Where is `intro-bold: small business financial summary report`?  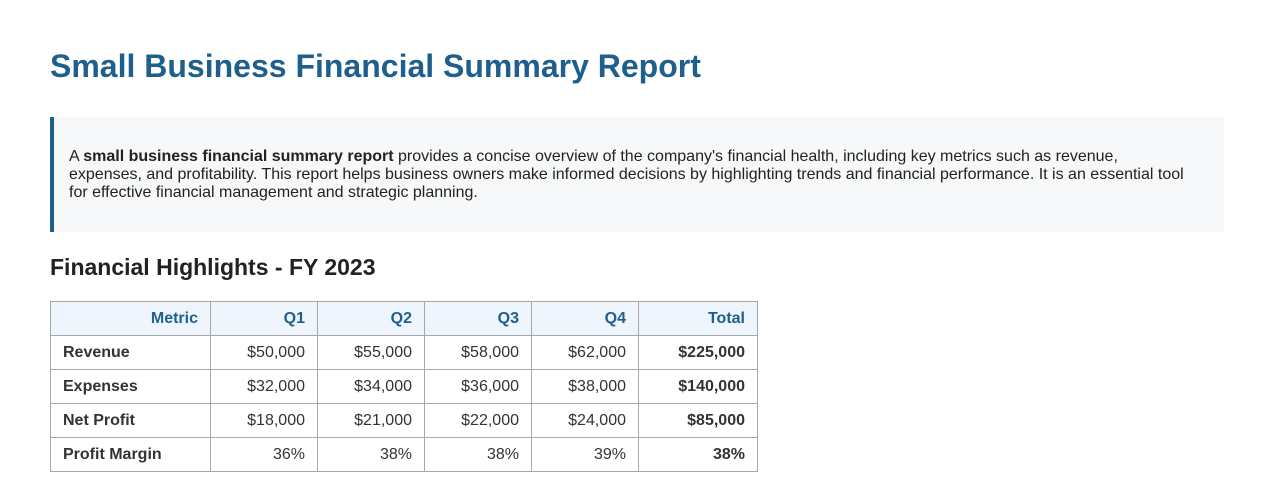
intro-bold: small business financial summary report is located at coordinates (238, 156).